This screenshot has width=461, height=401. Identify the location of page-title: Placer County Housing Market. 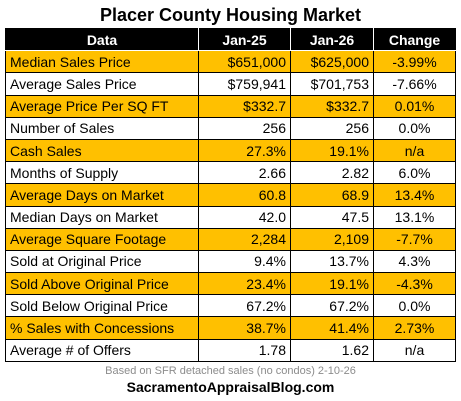
(230, 15).